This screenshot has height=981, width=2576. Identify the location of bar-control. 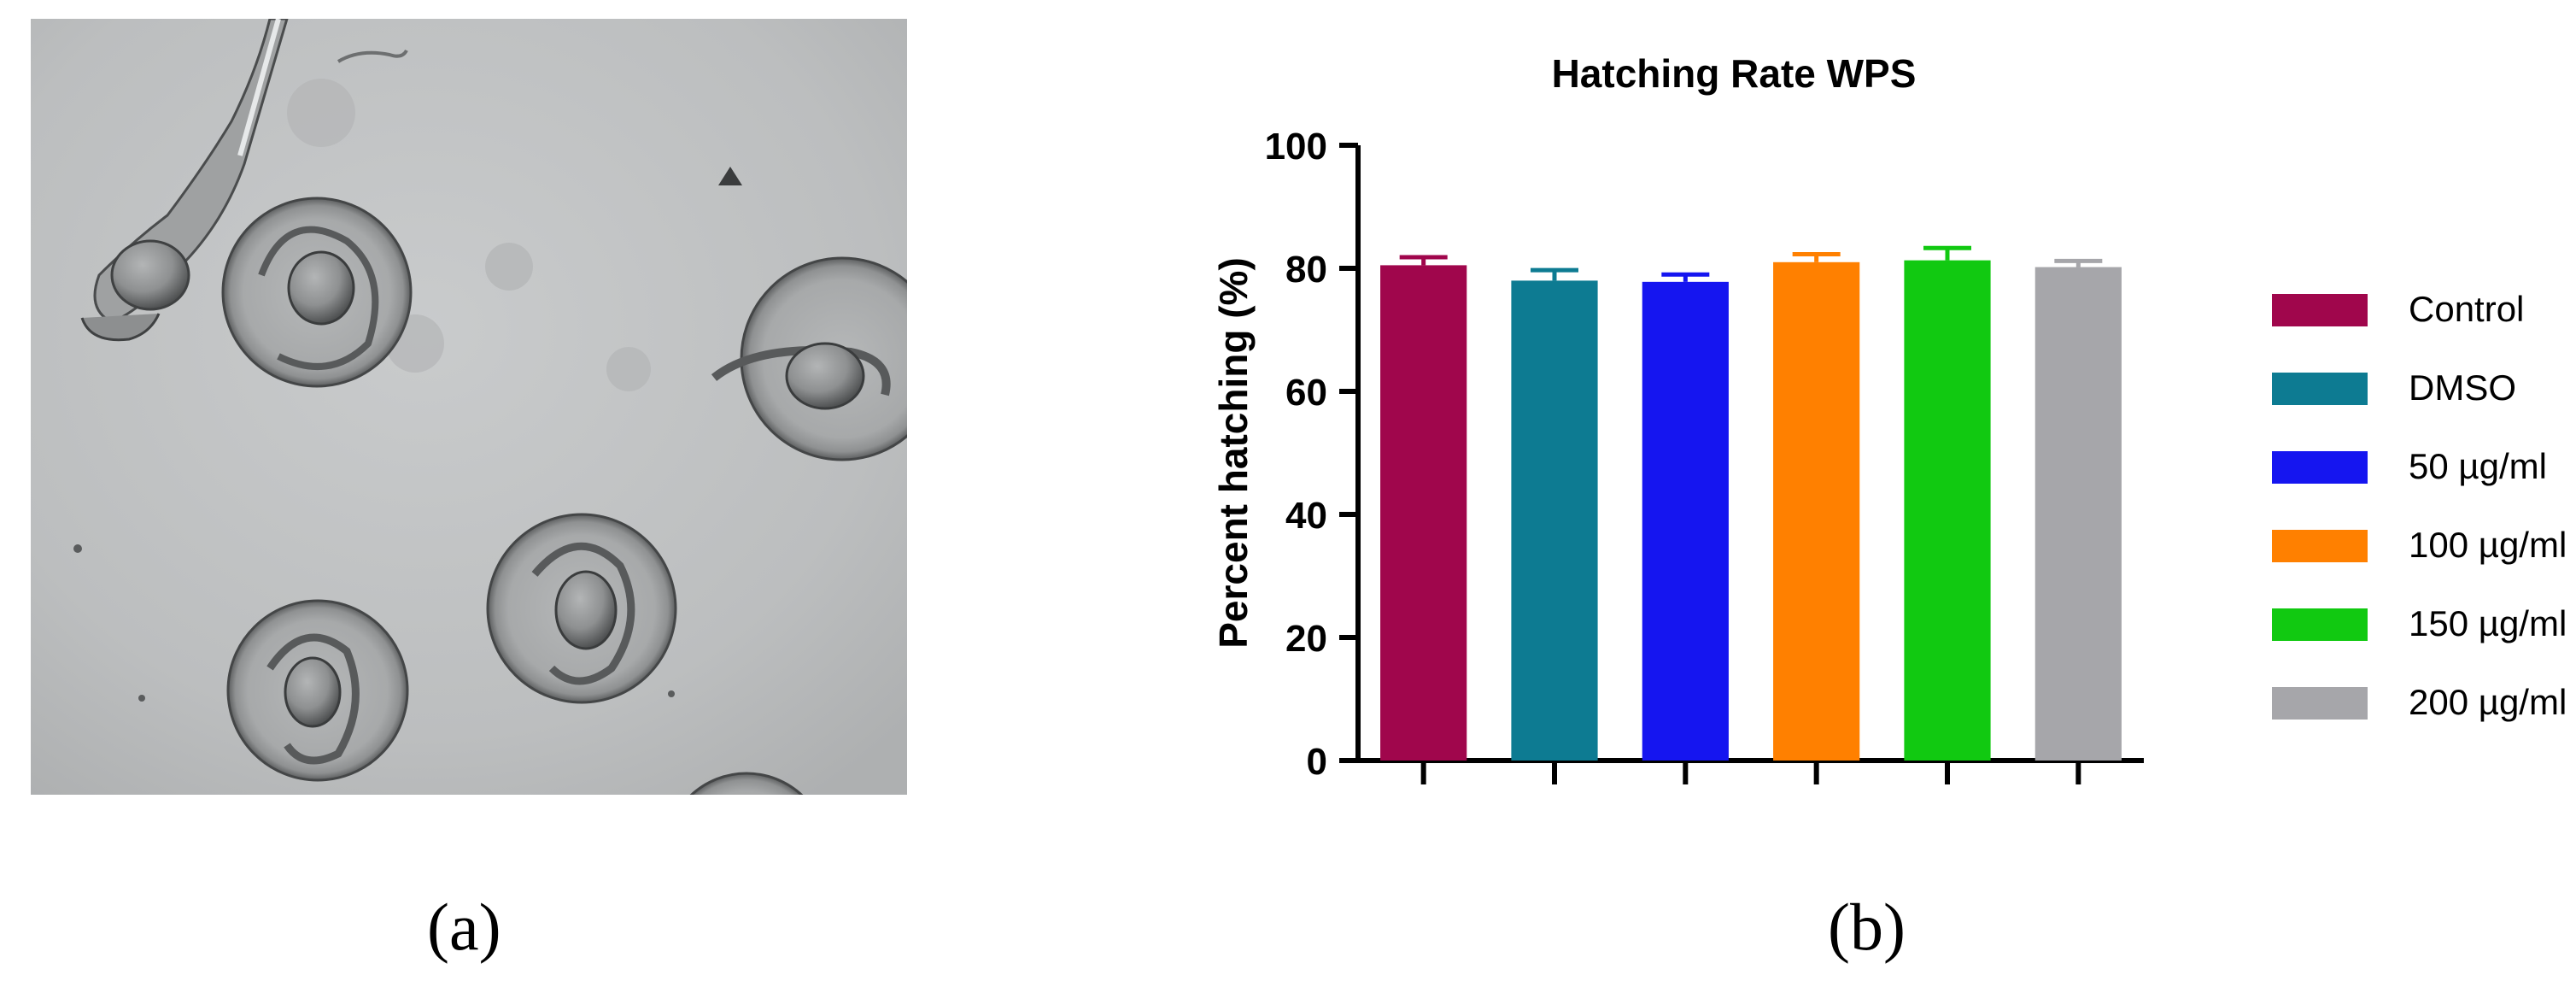
(1423, 513).